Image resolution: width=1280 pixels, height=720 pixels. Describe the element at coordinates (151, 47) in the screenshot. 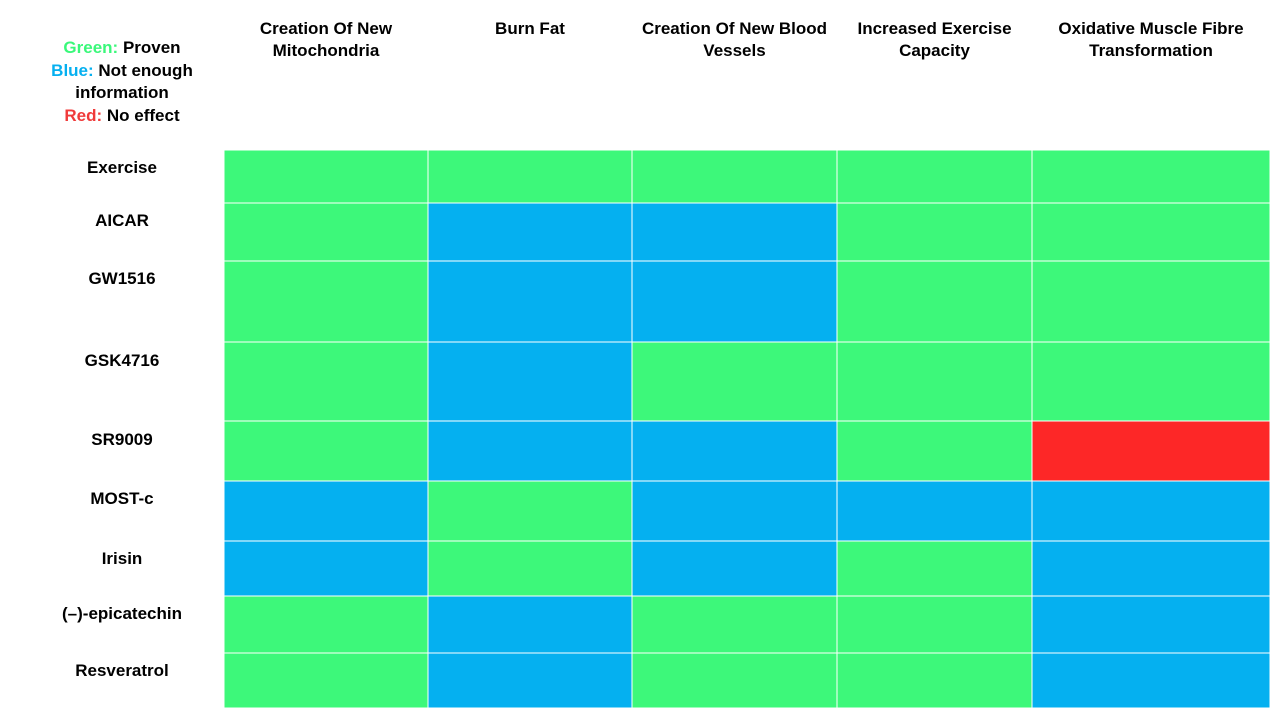

I see `legend-green-text: Proven` at that location.